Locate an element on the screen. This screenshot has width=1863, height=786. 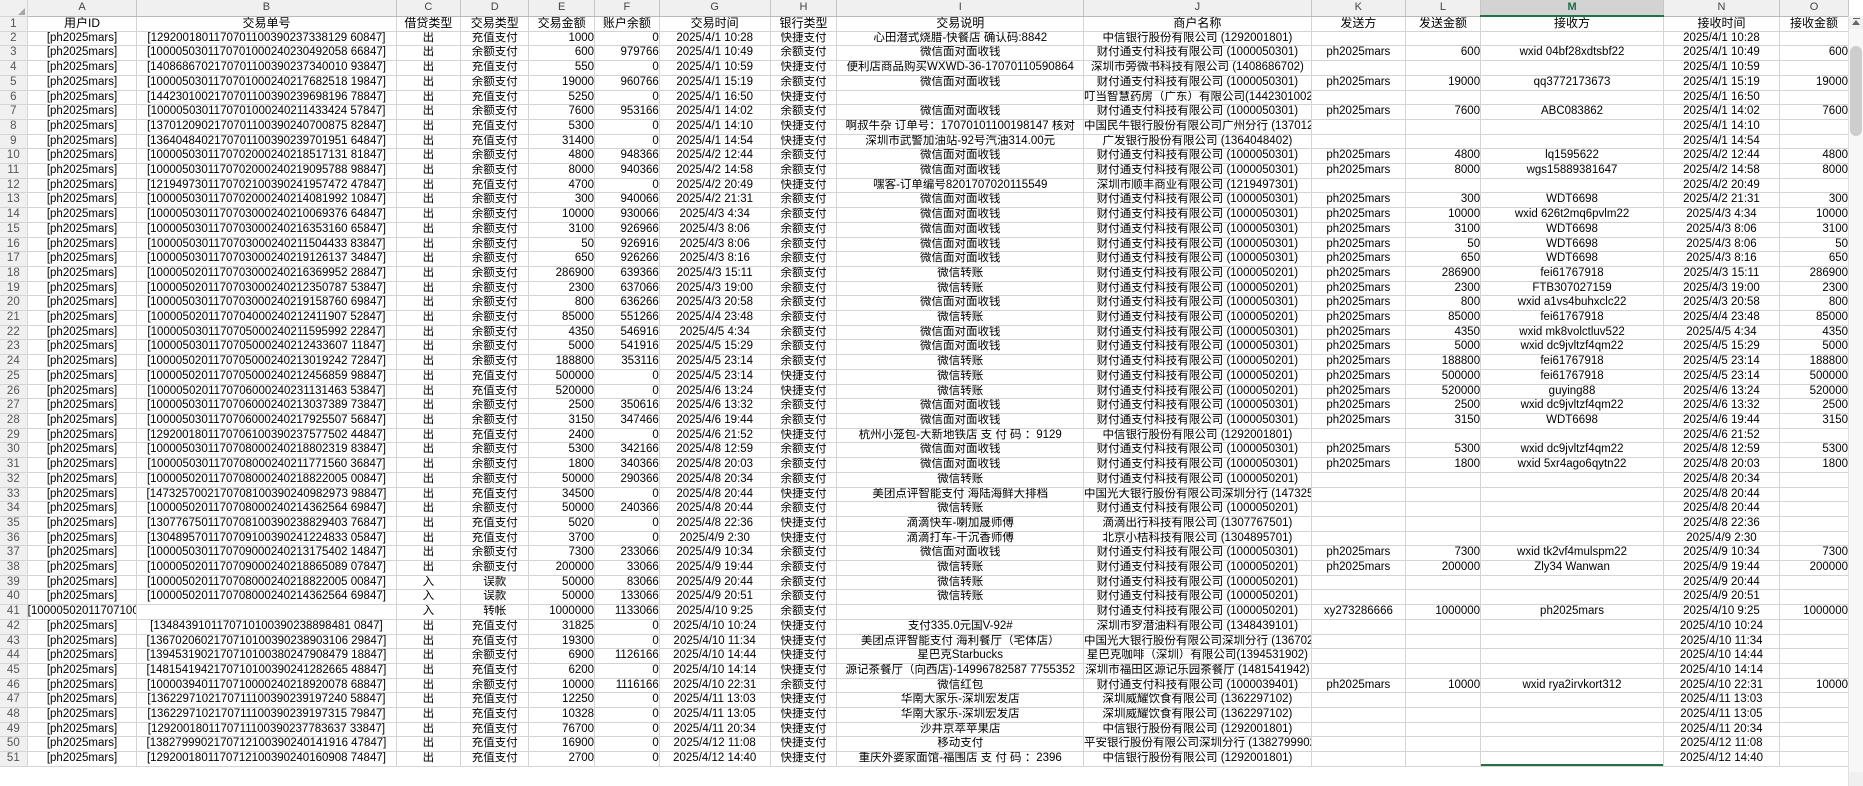
cell-M38: Zly34 Wanwan is located at coordinates (1572, 568).